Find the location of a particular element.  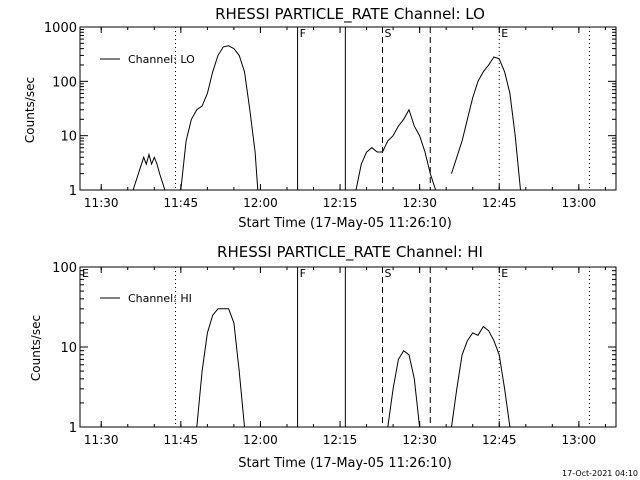

chart-title: RHESSI PARTICLE_RATE Channel: LO is located at coordinates (350, 14).